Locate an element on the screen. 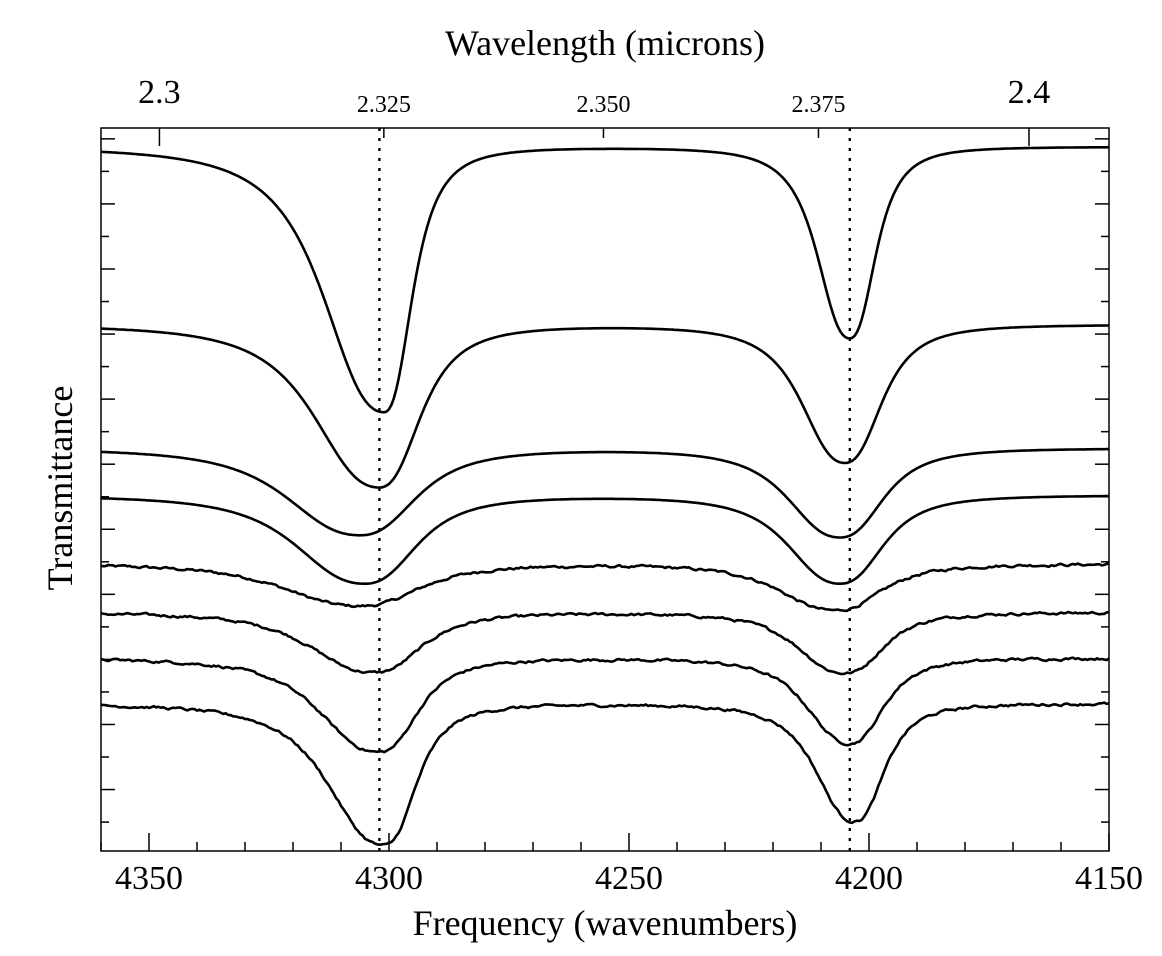 The width and height of the screenshot is (1162, 956). x-axis-title: Frequency (wavenumbers) is located at coordinates (605, 923).